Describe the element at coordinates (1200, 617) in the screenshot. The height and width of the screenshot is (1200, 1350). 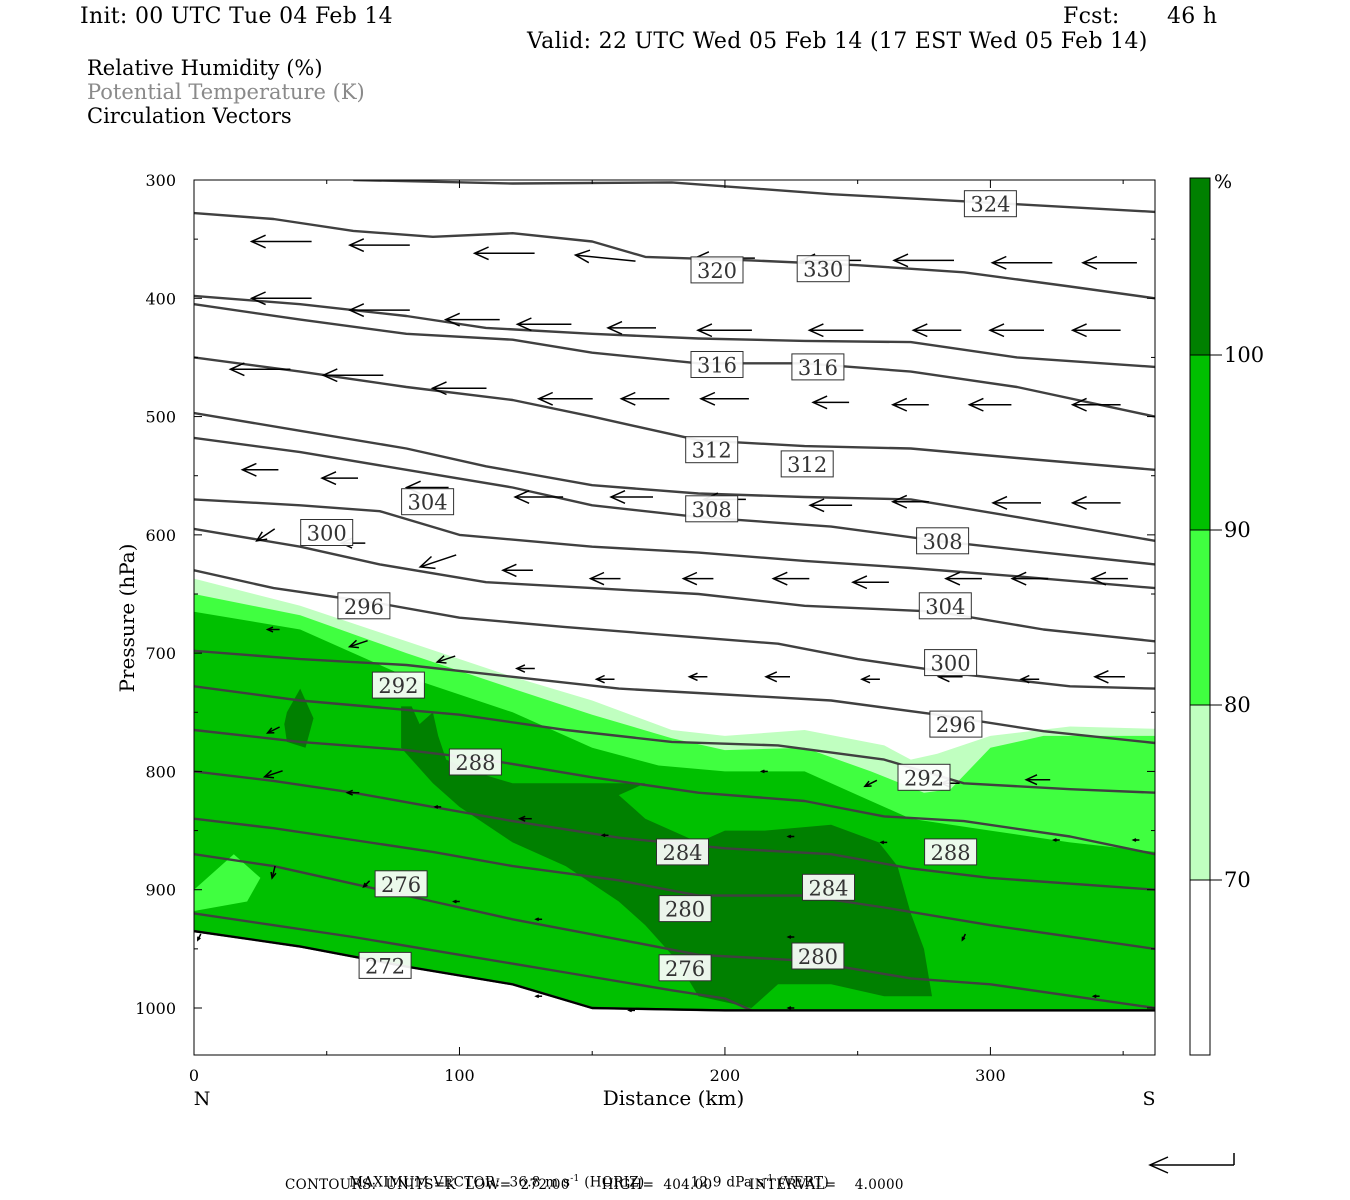
I see `colorbar-segment` at that location.